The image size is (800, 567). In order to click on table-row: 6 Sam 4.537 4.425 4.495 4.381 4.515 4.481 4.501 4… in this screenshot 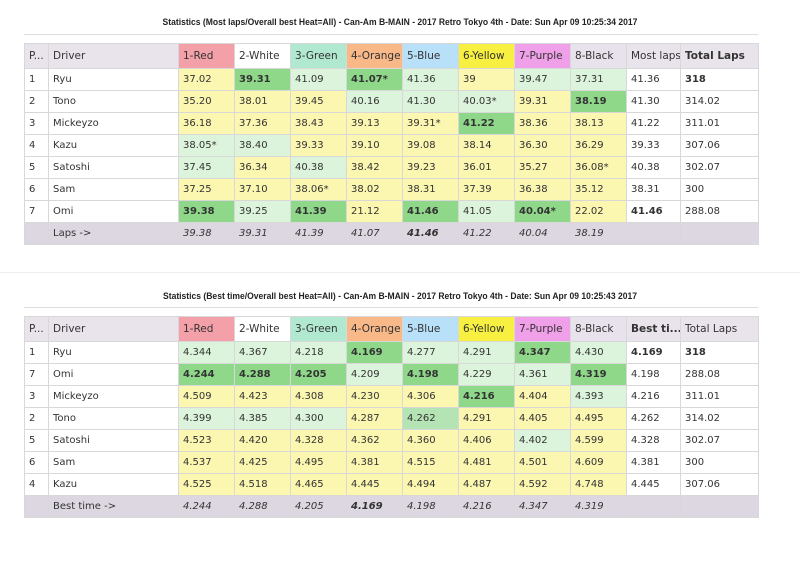, I will do `click(391, 462)`.